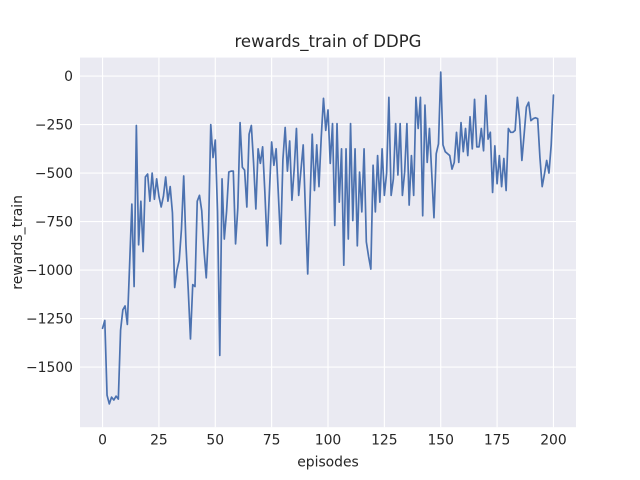 This screenshot has width=640, height=480. I want to click on x-tick-label: 50, so click(215, 441).